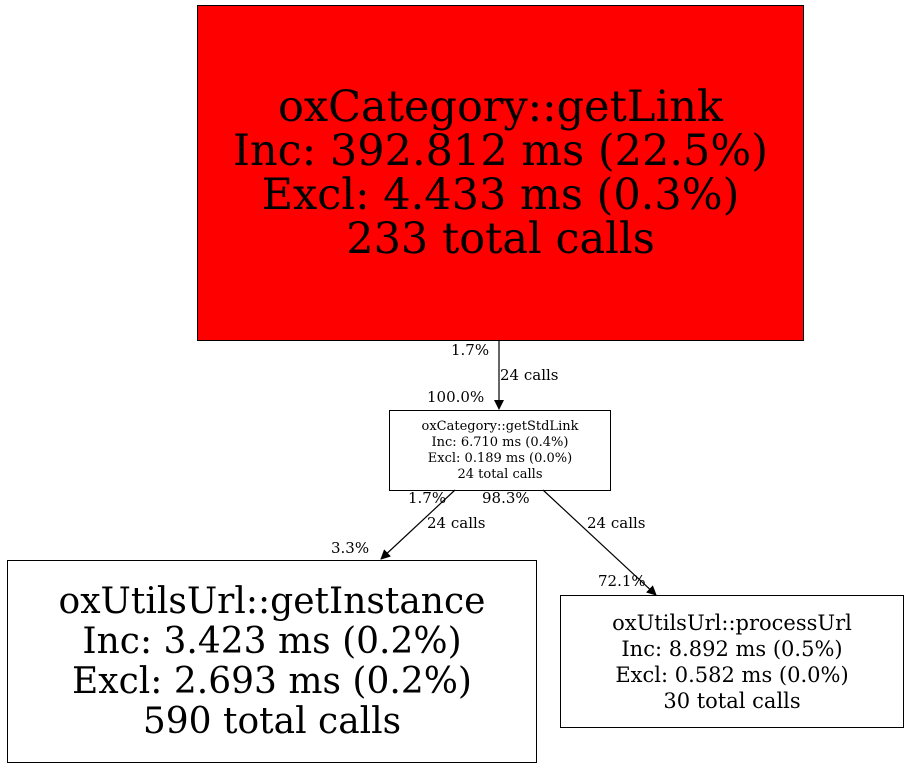 This screenshot has height=768, width=907. Describe the element at coordinates (732, 674) in the screenshot. I see `node-excl: Excl: 0.582 ms (0.0%)` at that location.